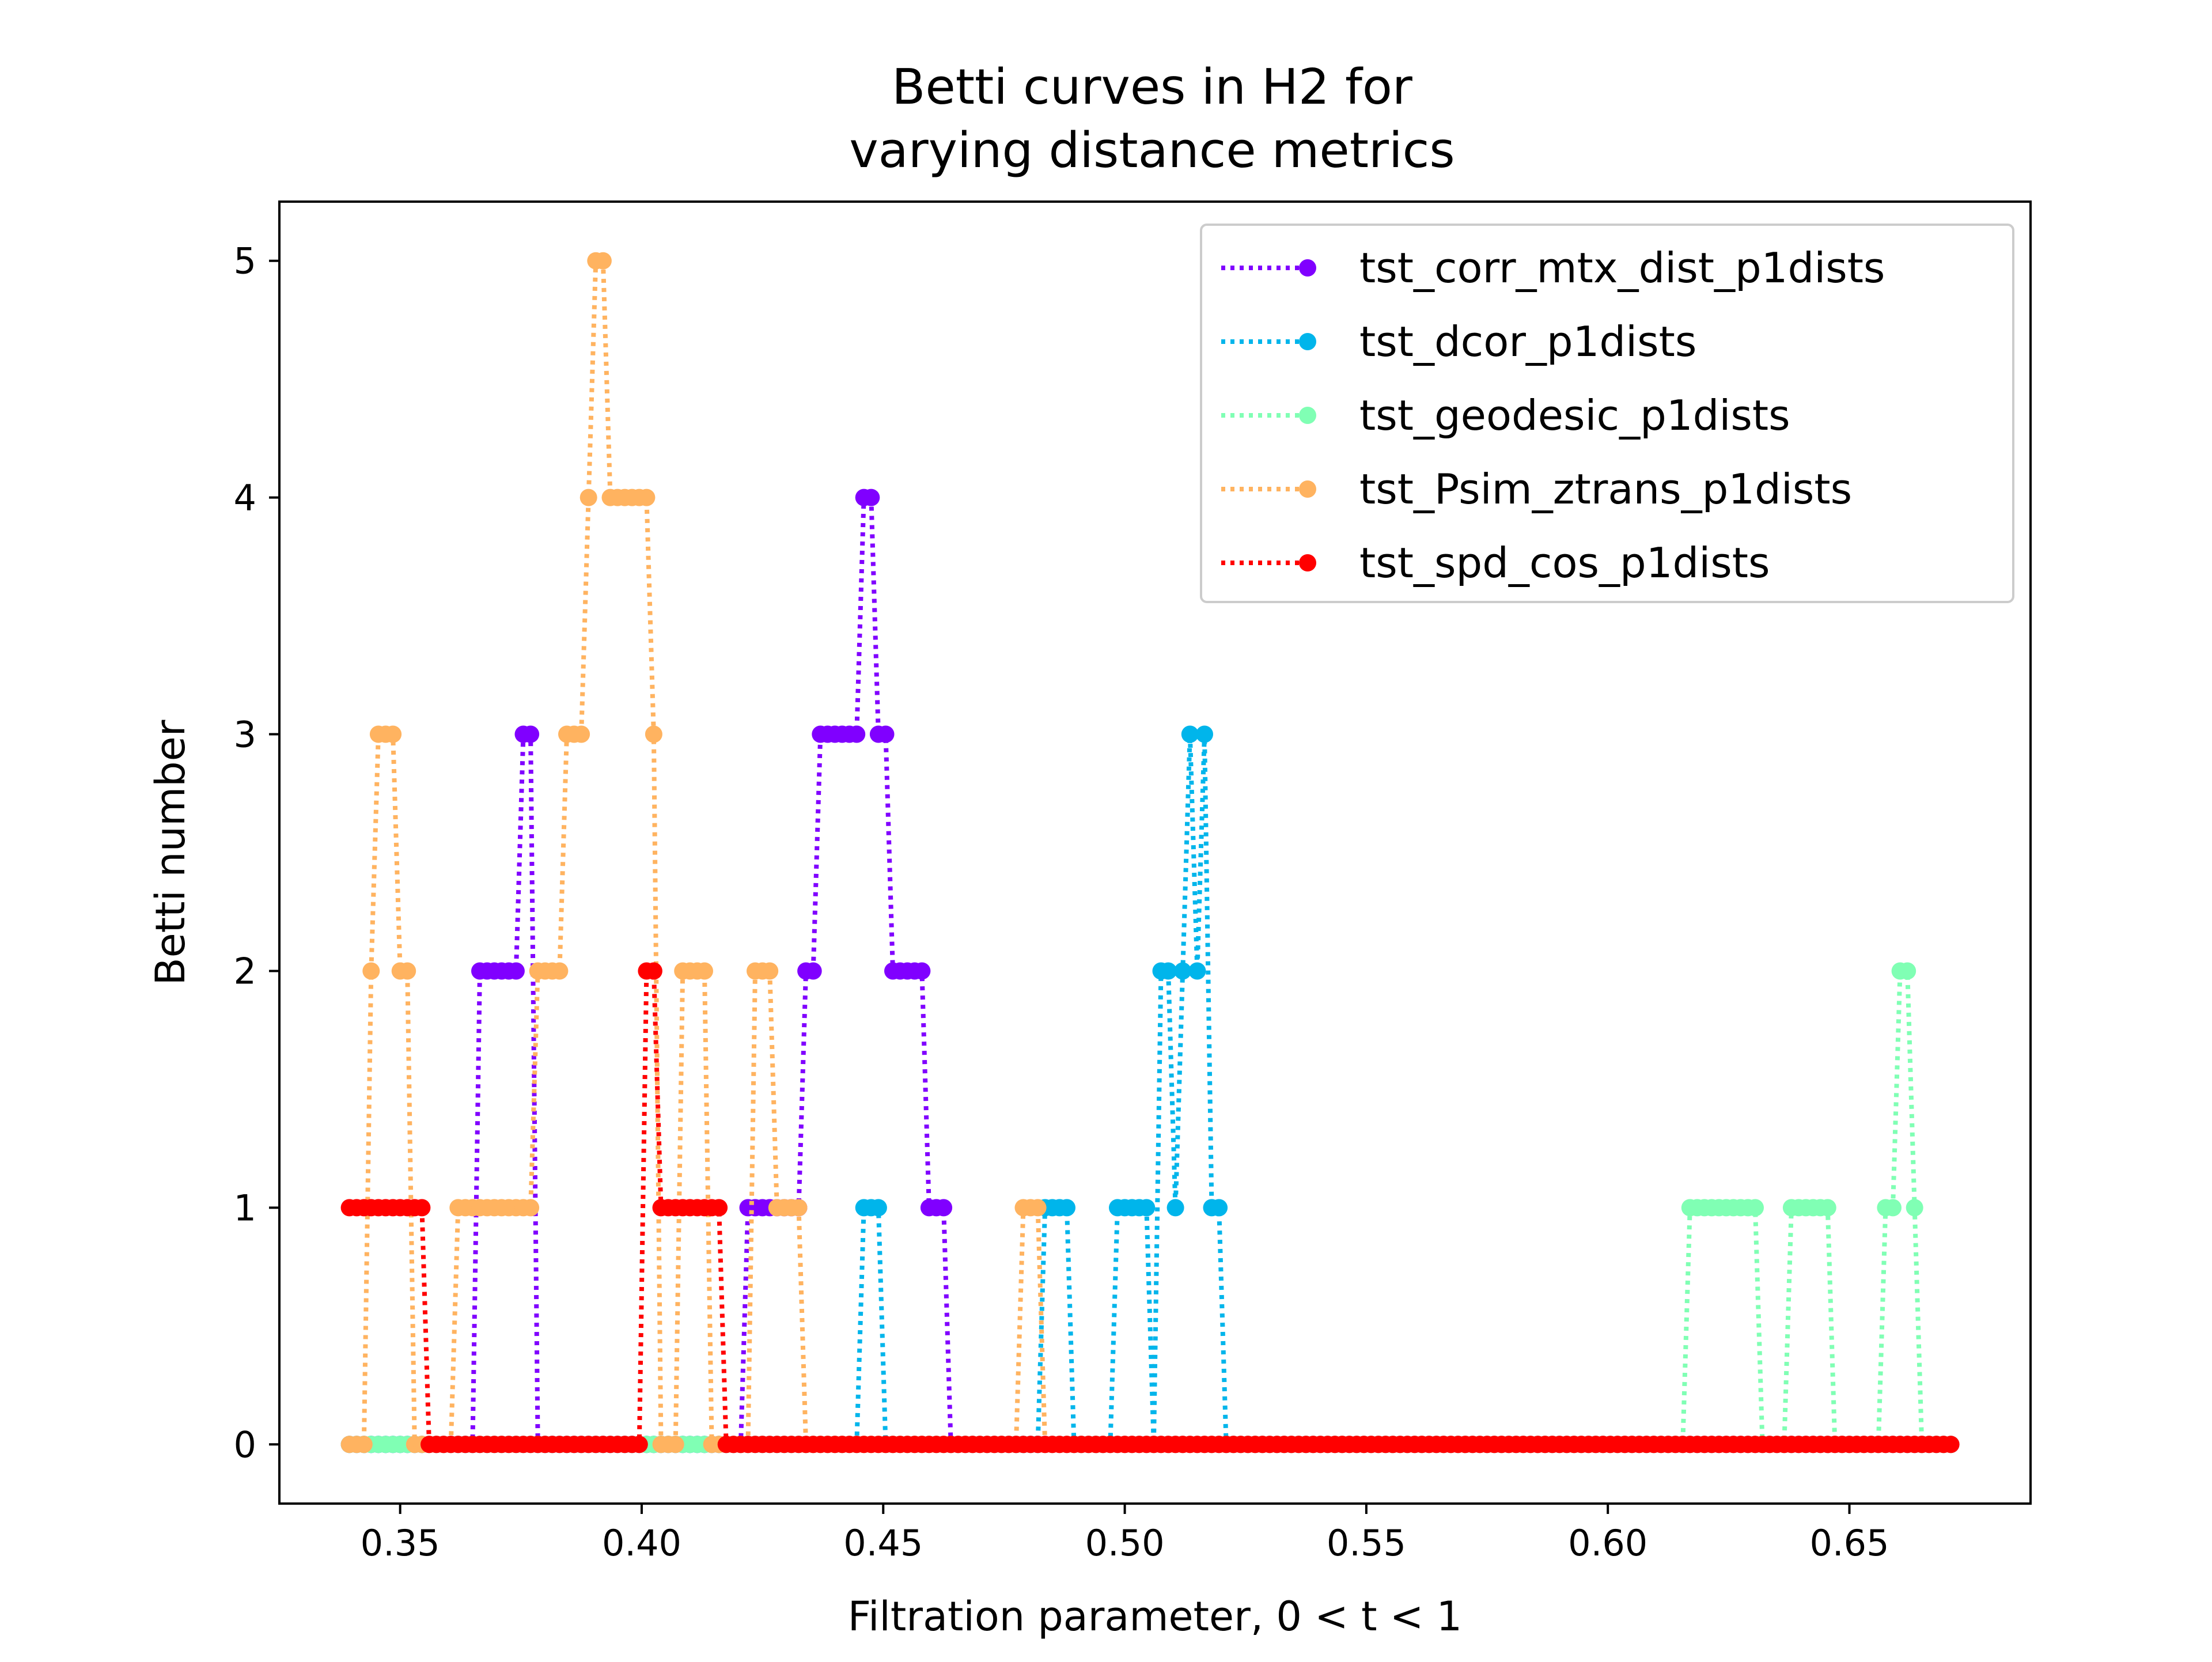 The height and width of the screenshot is (1662, 2212). Describe the element at coordinates (245, 1208) in the screenshot. I see `y-tick-label: 1` at that location.